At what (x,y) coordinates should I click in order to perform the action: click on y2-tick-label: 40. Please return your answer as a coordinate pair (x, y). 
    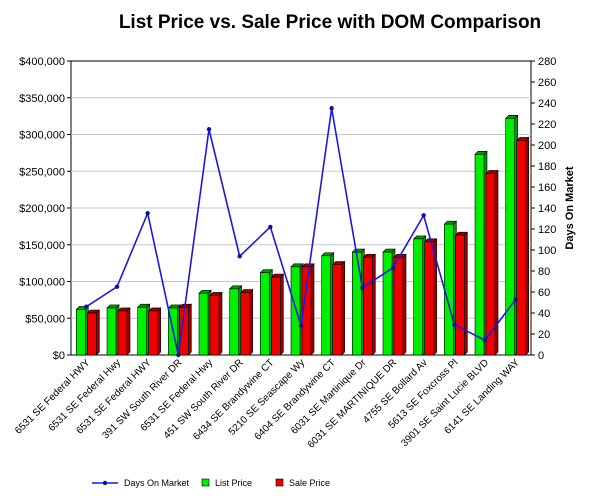
    Looking at the image, I should click on (544, 314).